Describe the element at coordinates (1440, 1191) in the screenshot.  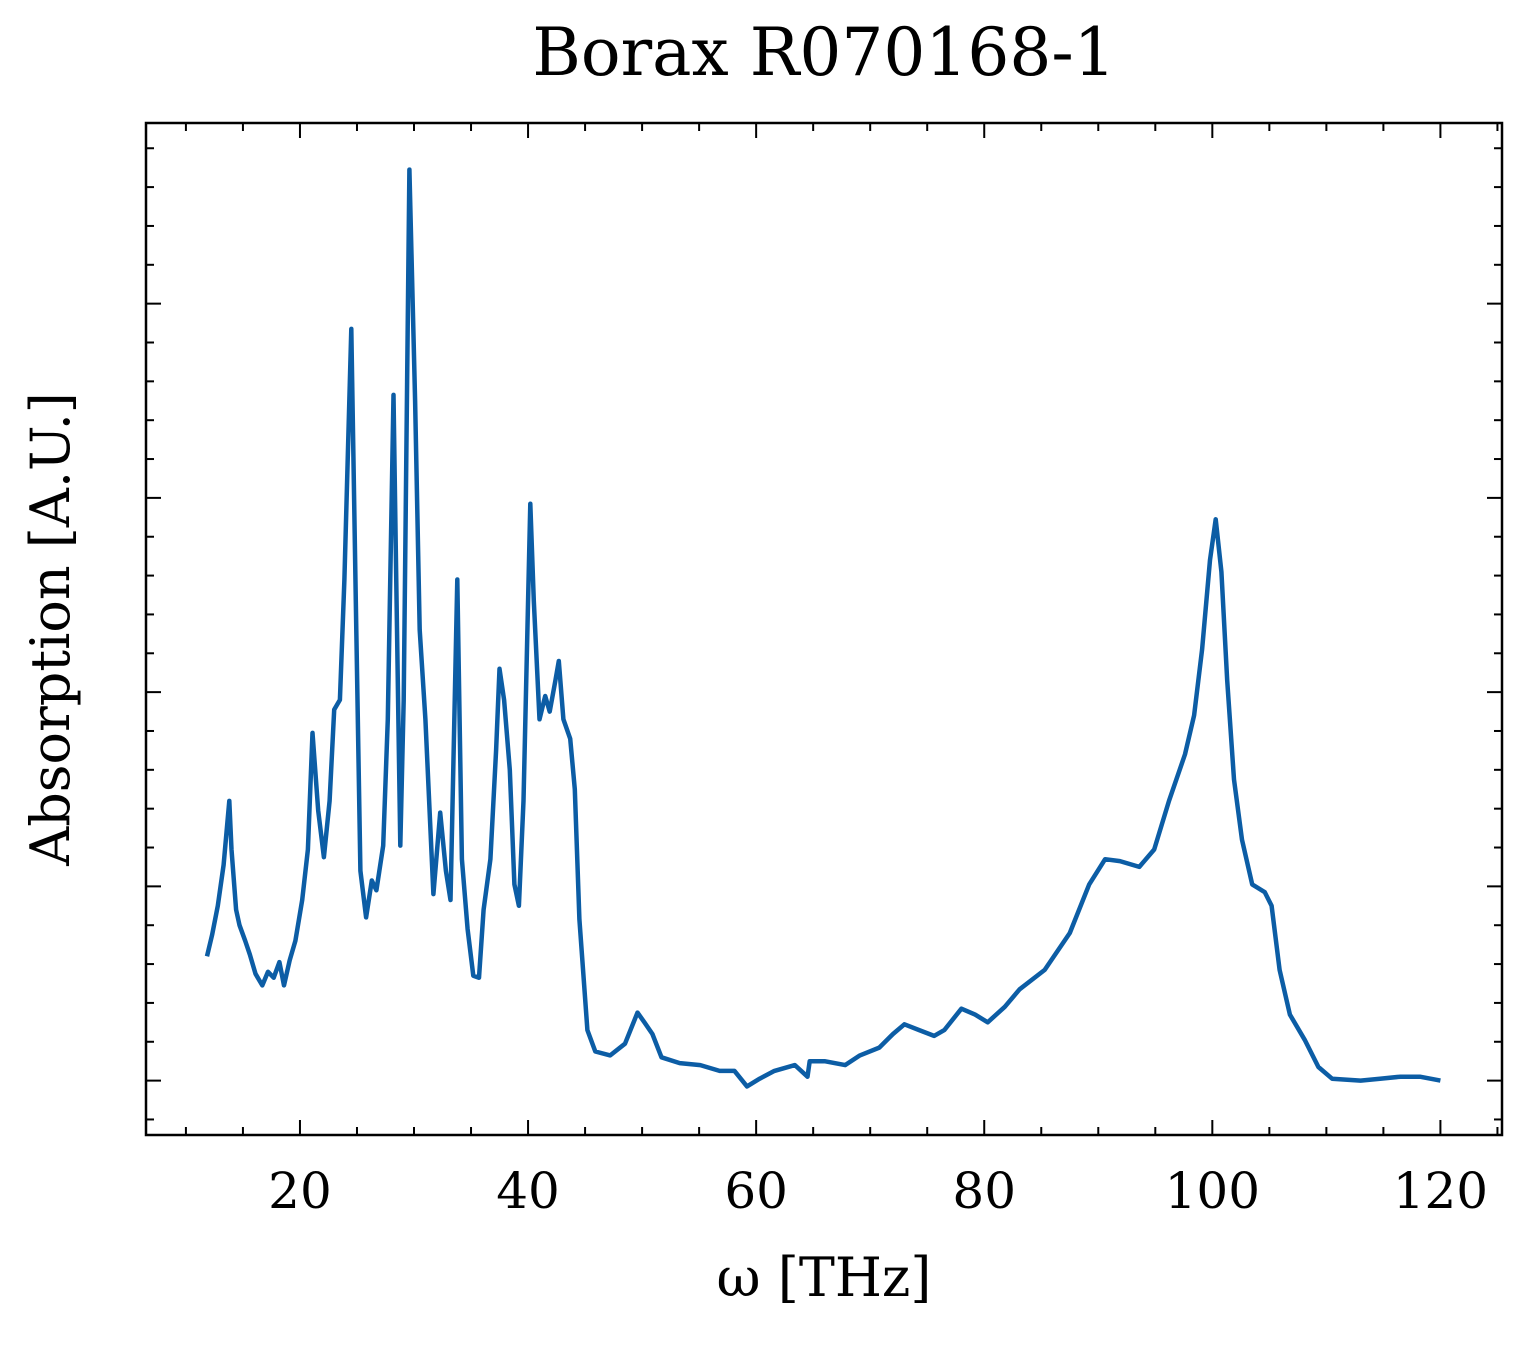
I see `x-tick-label: 120` at that location.